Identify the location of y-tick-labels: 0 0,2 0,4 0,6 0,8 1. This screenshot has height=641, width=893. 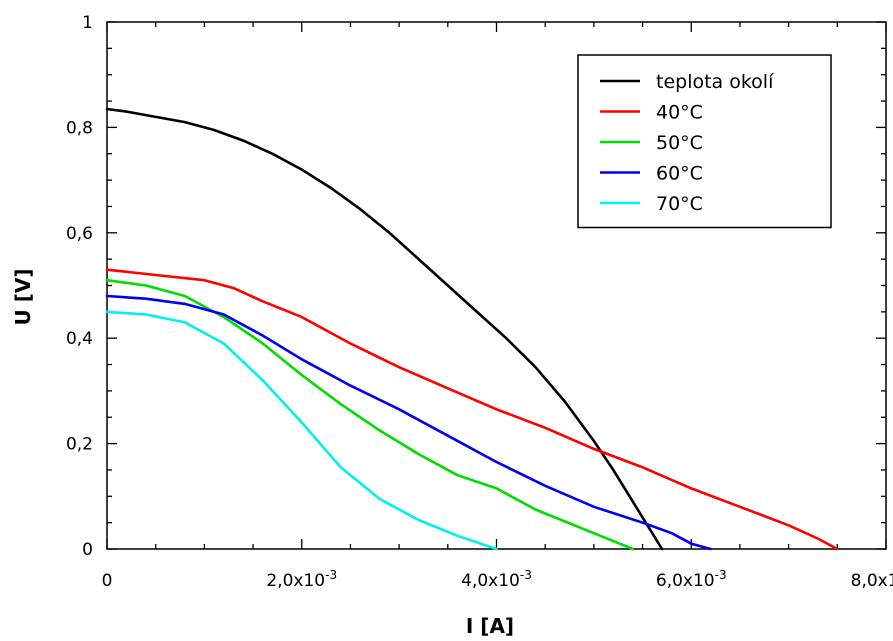
(79, 286).